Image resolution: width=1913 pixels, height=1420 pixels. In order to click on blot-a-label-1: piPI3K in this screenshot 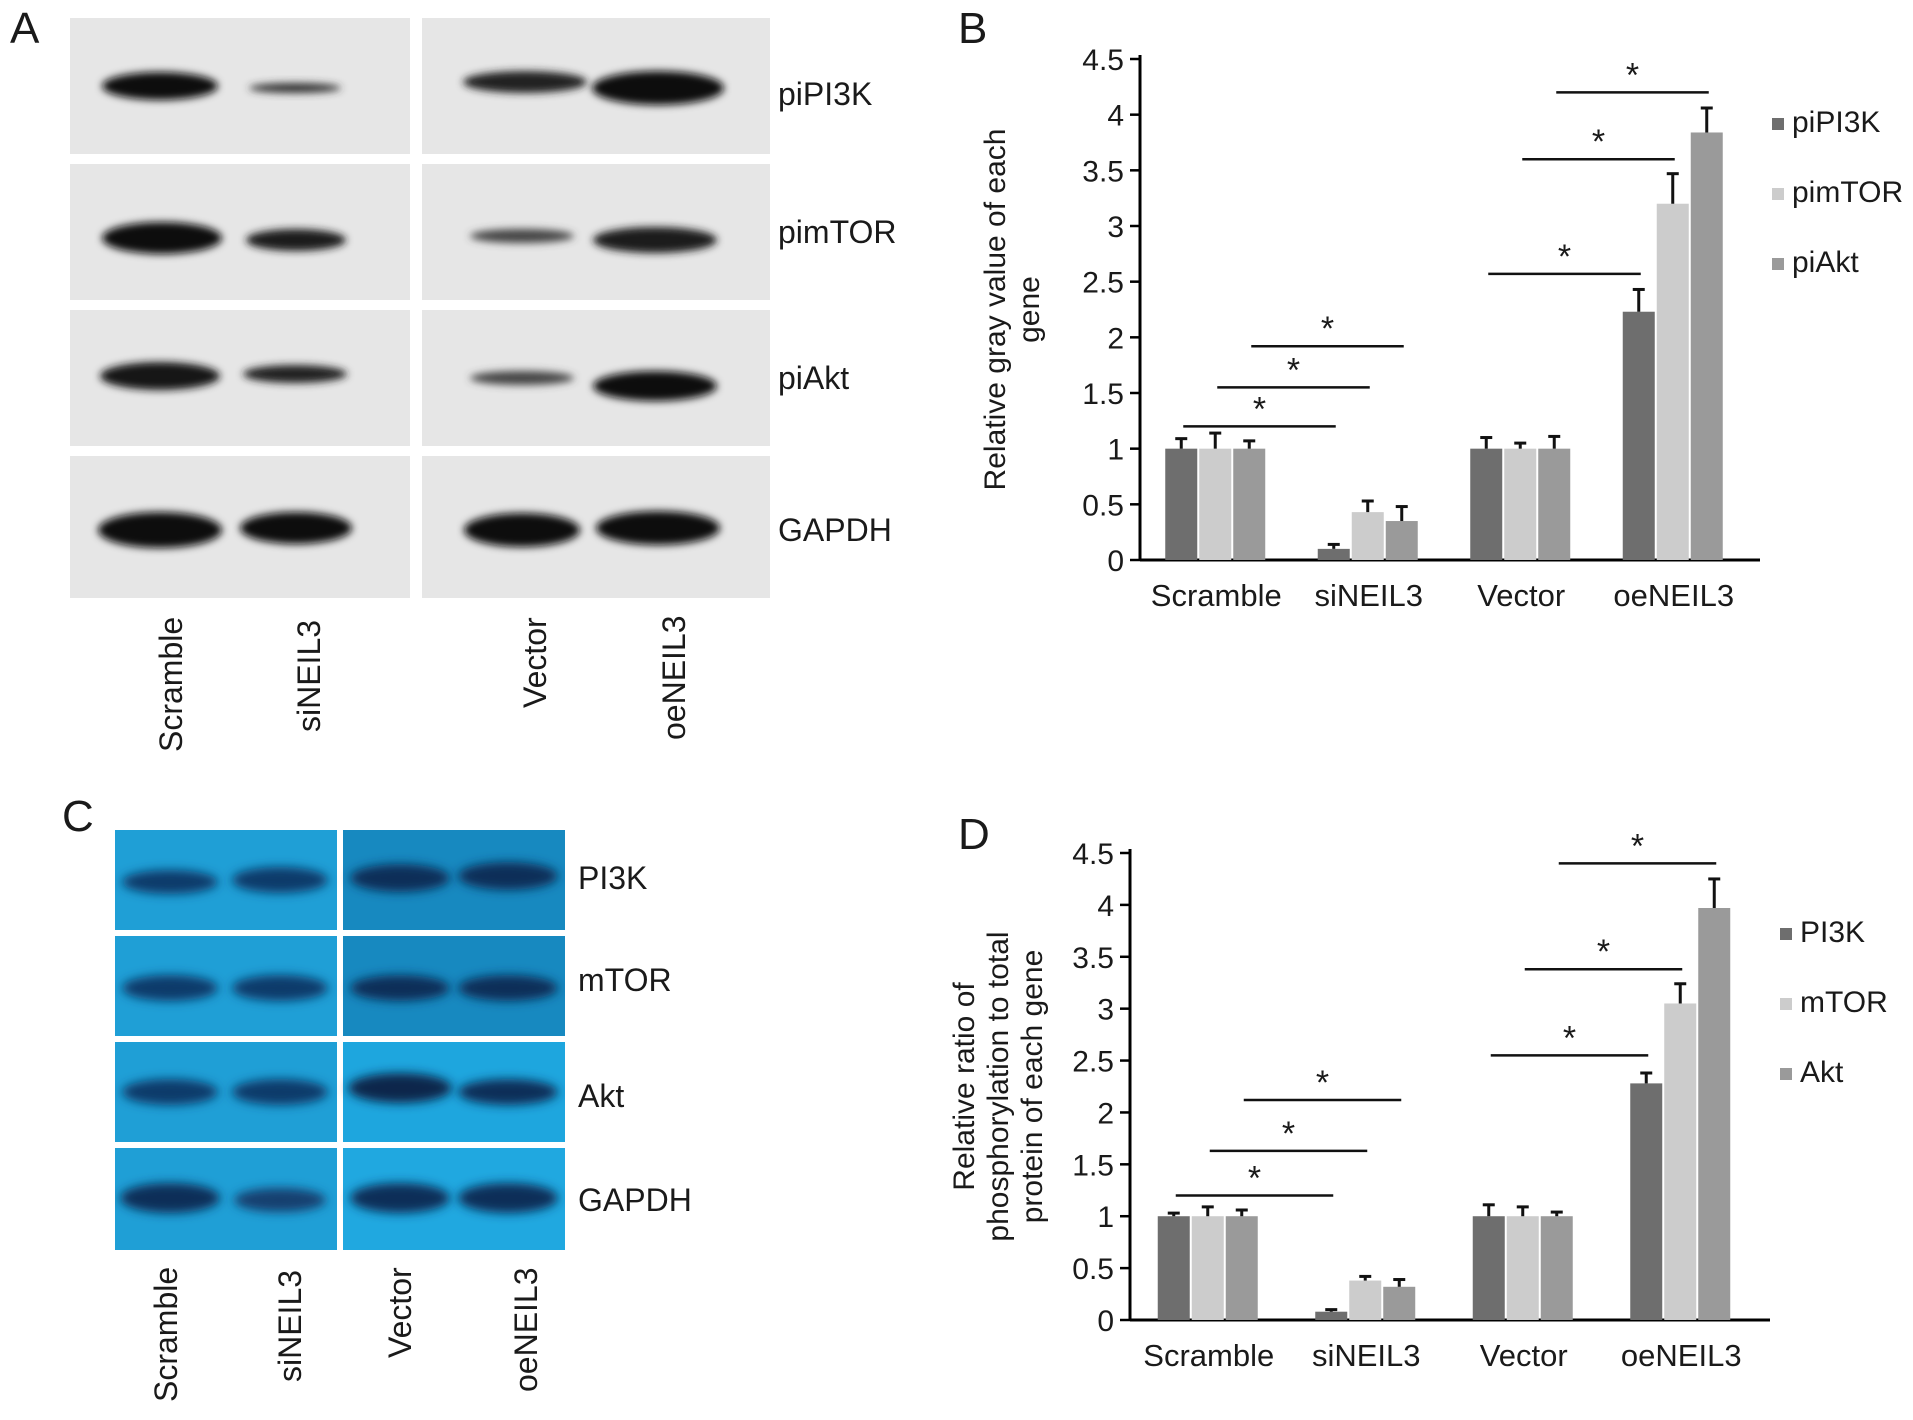, I will do `click(825, 94)`.